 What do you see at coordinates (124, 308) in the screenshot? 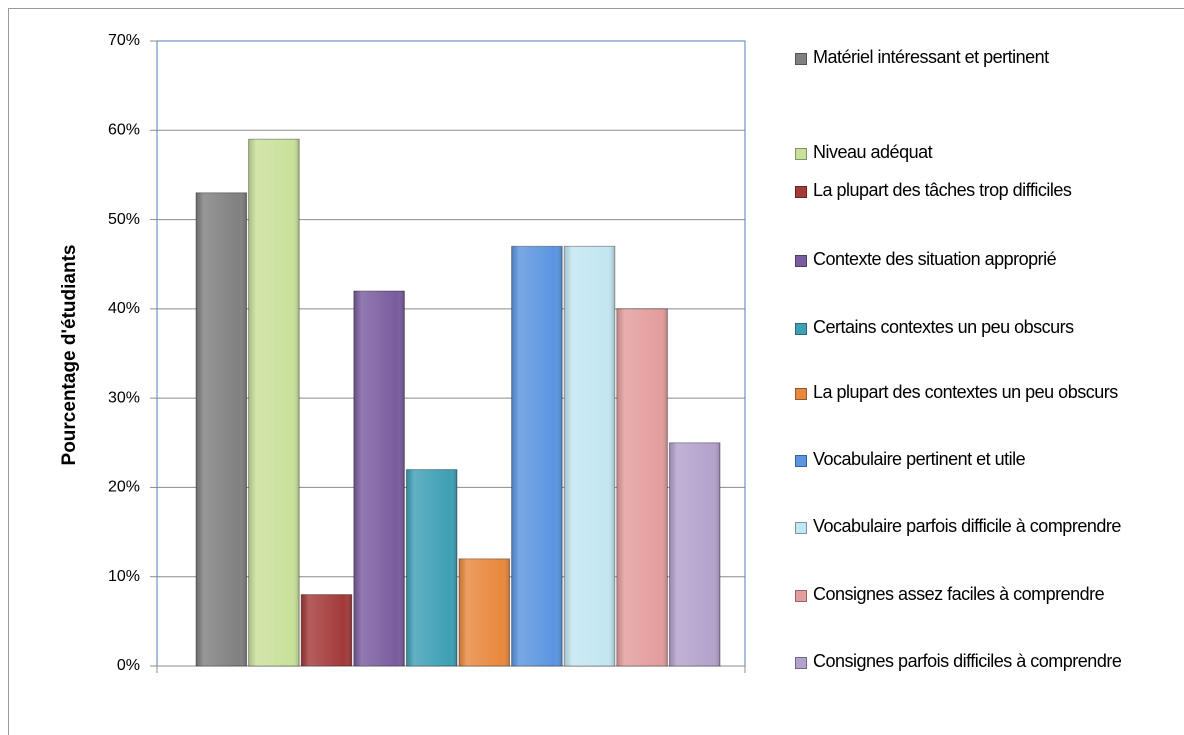
I see `y-tick-label: 40%` at bounding box center [124, 308].